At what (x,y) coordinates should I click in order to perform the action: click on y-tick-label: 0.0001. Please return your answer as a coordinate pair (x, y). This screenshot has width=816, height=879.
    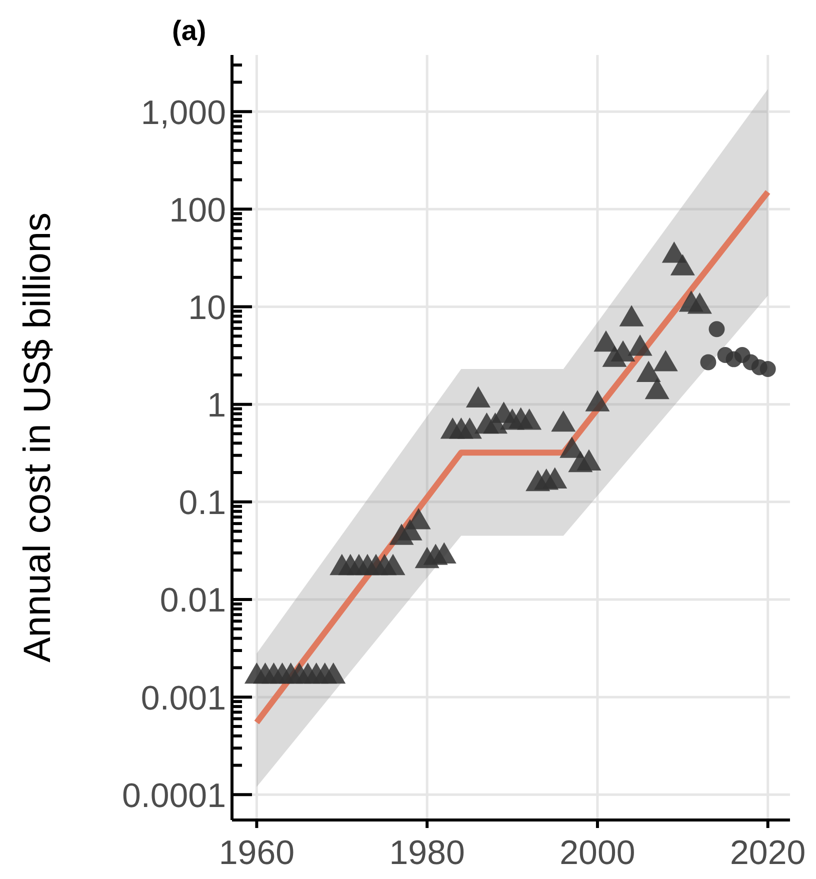
    Looking at the image, I should click on (174, 795).